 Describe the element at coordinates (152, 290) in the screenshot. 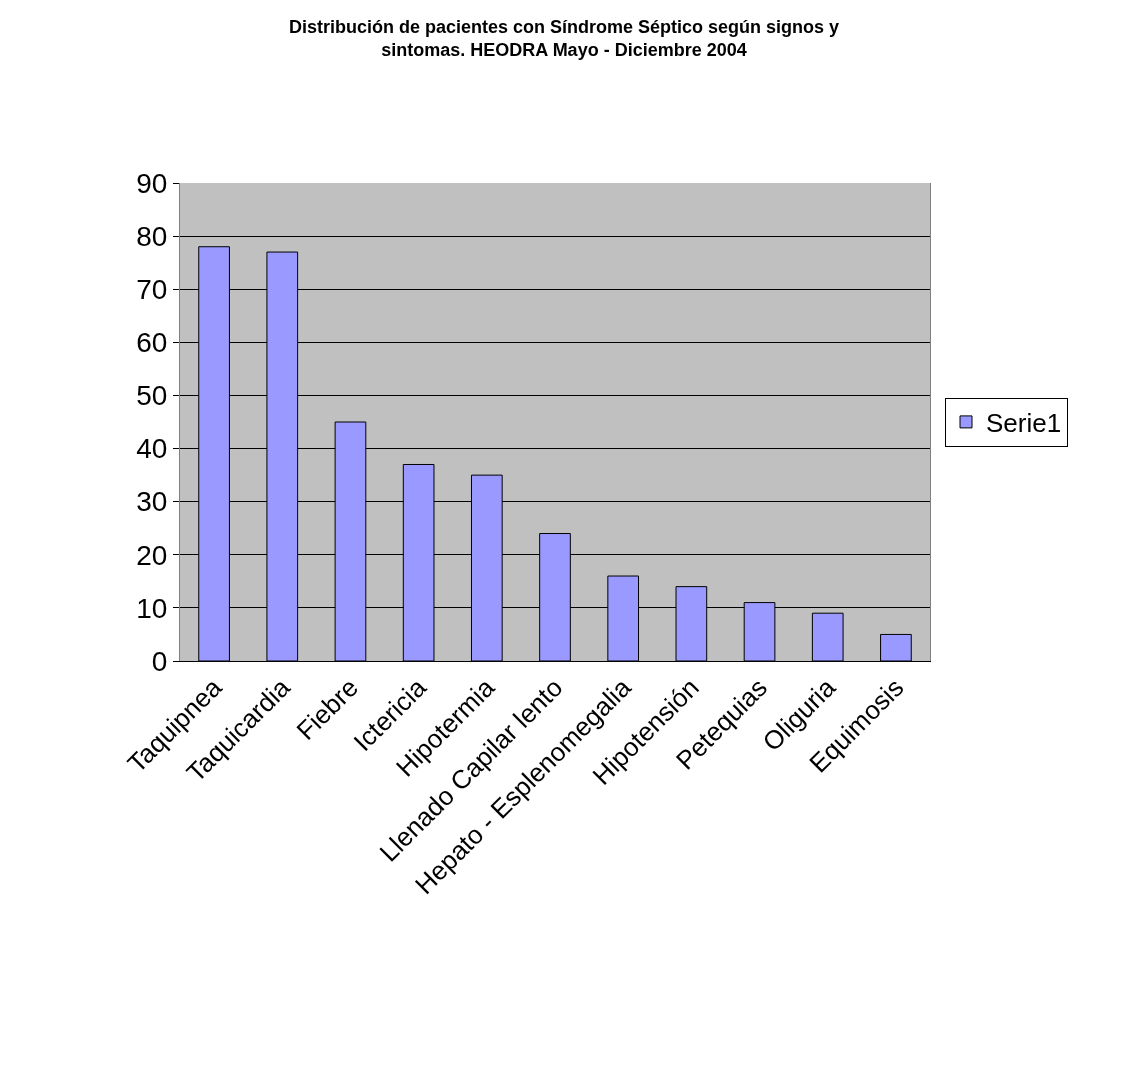

I see `y-tick-label: 70` at that location.